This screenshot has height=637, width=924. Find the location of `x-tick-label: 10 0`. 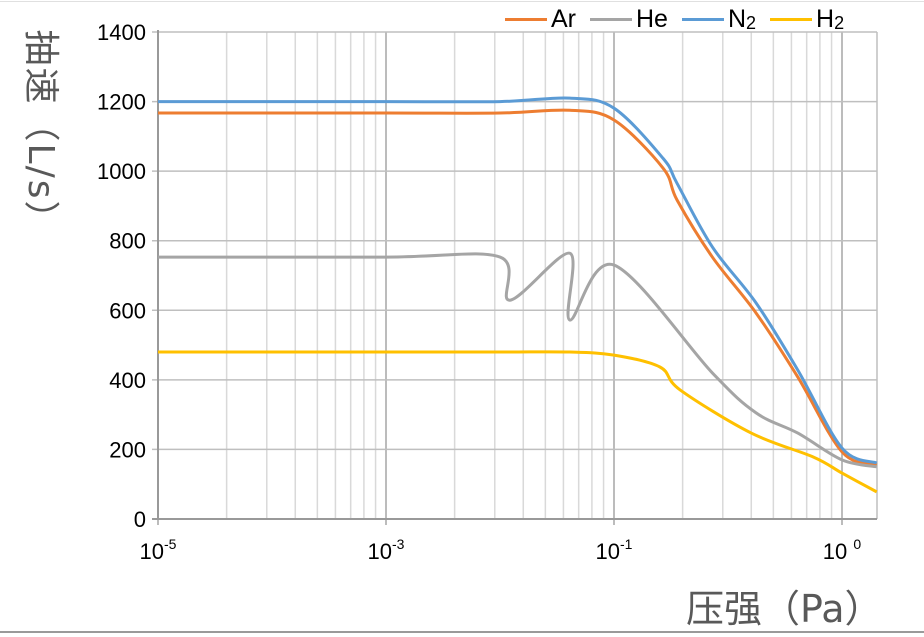

x-tick-label: 10 0 is located at coordinates (842, 550).